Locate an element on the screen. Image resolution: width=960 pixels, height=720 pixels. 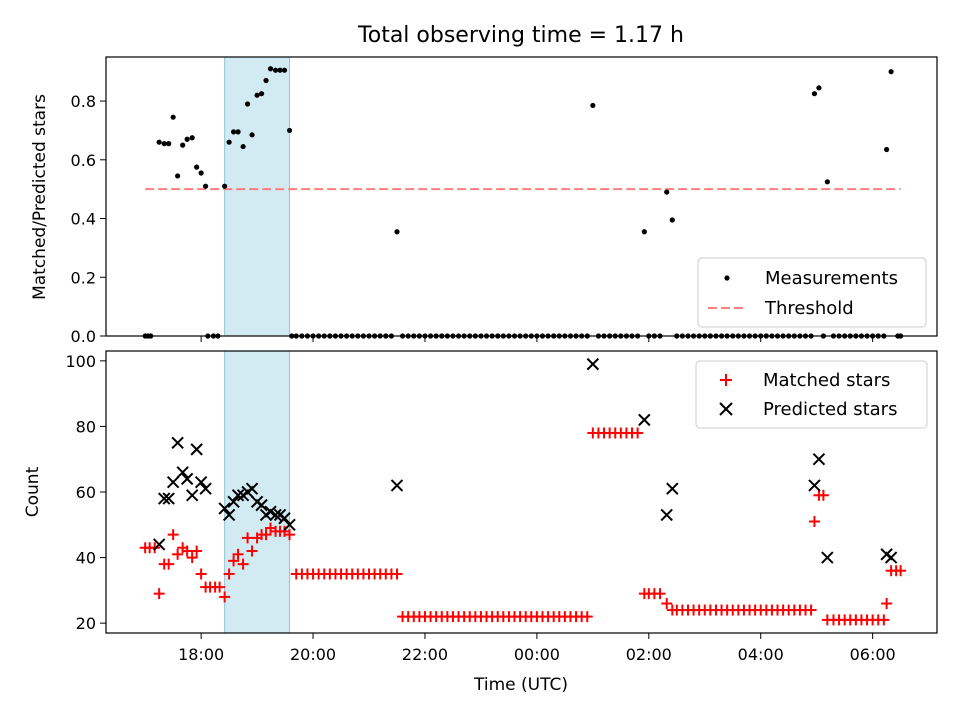
bottom-y-axis-label: Count is located at coordinates (33, 491).